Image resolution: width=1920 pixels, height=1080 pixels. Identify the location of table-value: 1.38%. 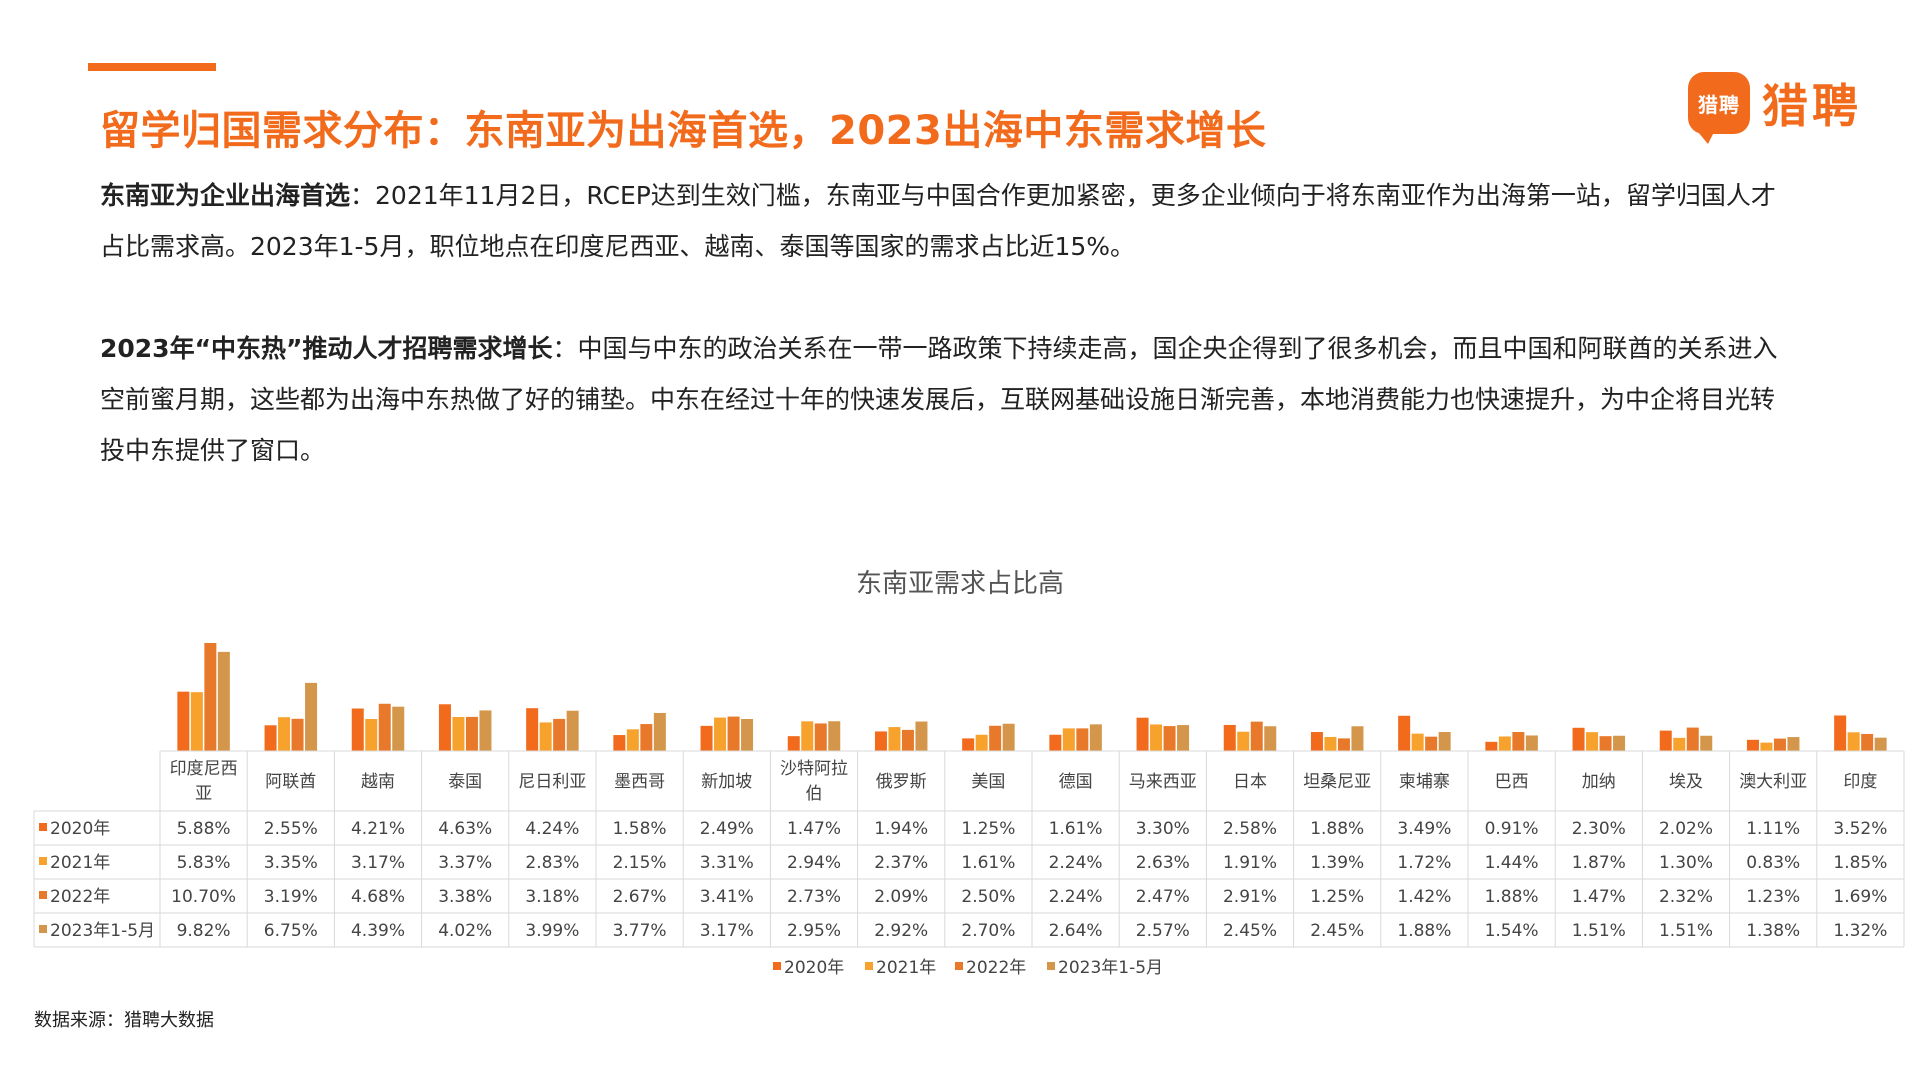
(1773, 931).